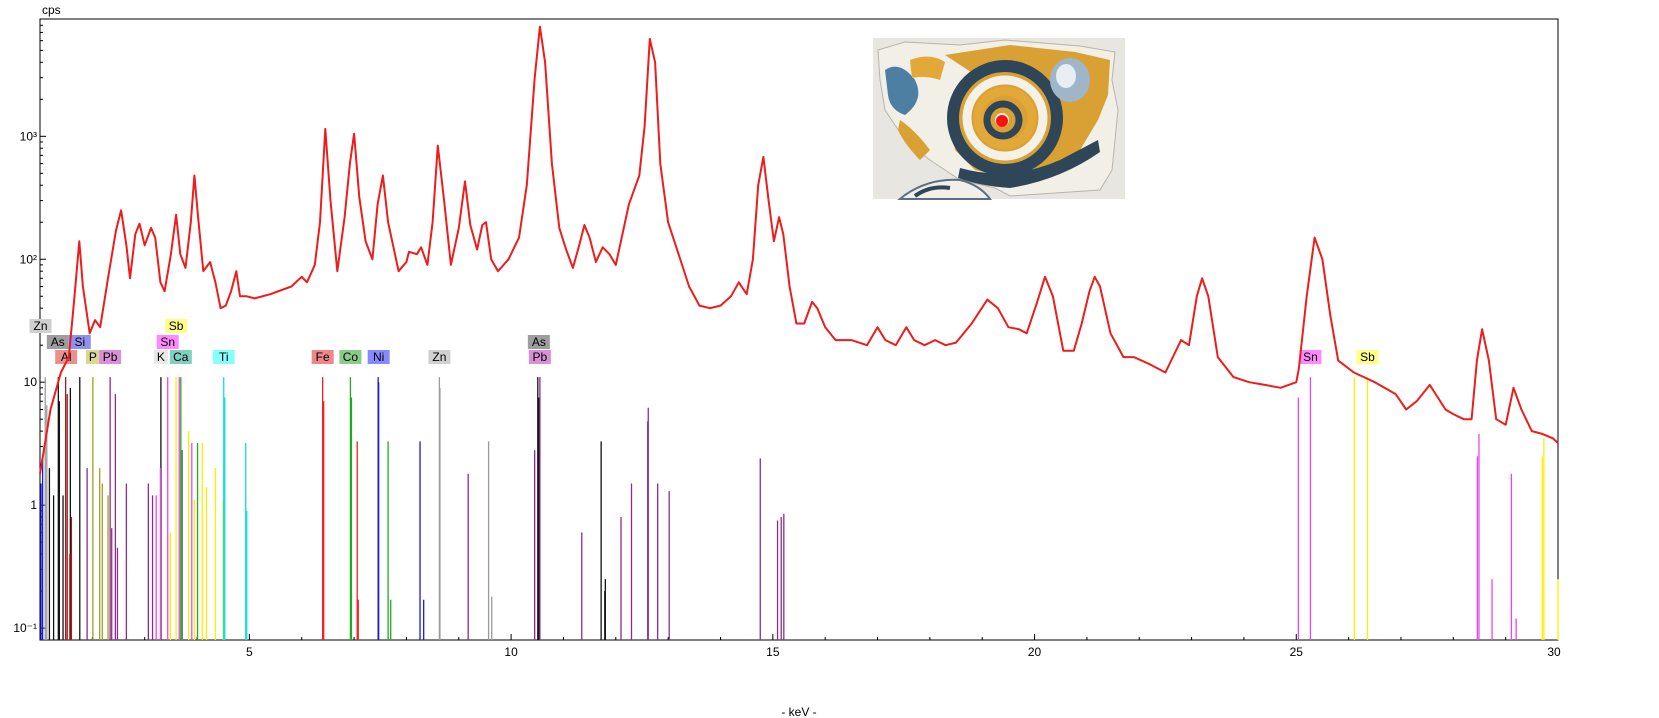 This screenshot has height=718, width=1659. What do you see at coordinates (249, 652) in the screenshot?
I see `x-tick-label: 5` at bounding box center [249, 652].